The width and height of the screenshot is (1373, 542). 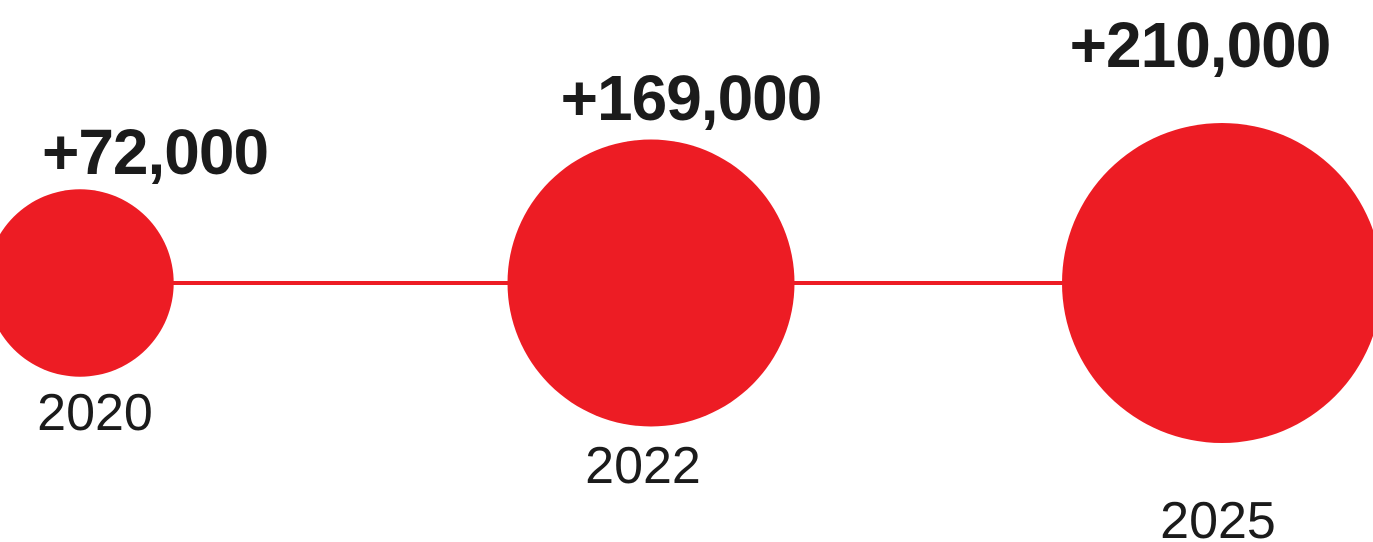 What do you see at coordinates (155, 152) in the screenshot?
I see `value-label-2020: +72,000` at bounding box center [155, 152].